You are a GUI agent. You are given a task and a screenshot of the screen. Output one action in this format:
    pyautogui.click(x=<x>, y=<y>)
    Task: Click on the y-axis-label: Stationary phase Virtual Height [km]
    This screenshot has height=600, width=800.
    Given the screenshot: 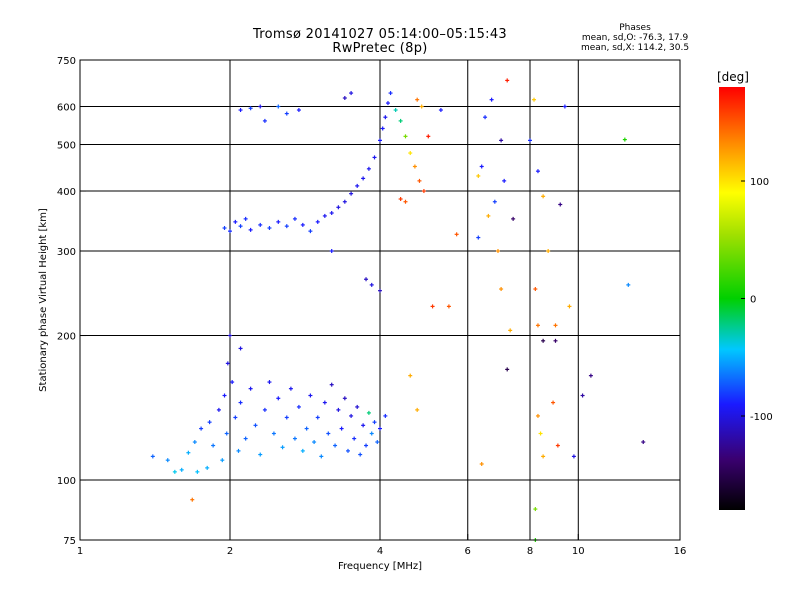 What is the action you would take?
    pyautogui.click(x=43, y=300)
    